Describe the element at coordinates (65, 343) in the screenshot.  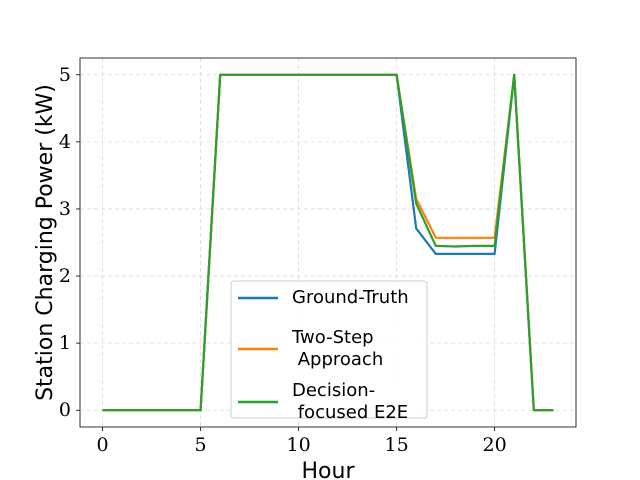
I see `y-tick-label: 1` at that location.